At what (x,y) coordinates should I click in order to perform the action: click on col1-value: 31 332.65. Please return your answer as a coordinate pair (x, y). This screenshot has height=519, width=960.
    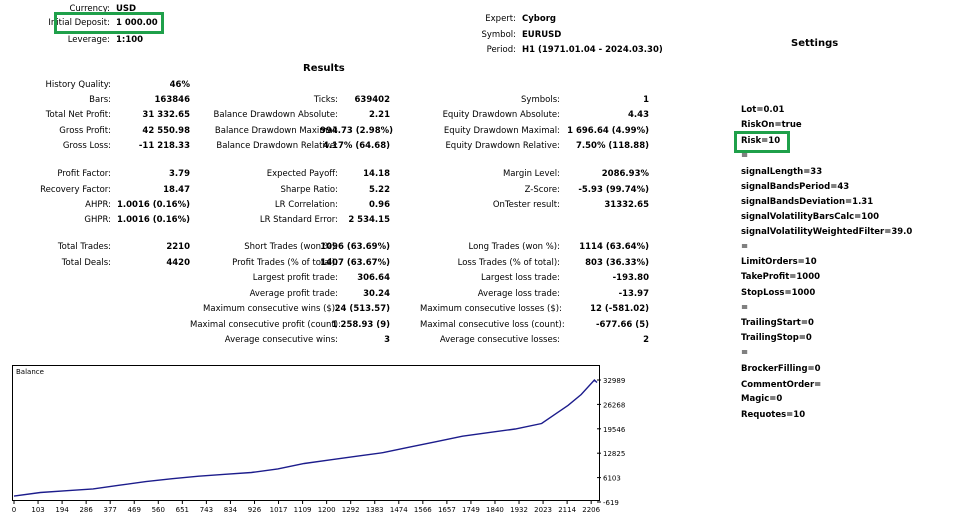
    Looking at the image, I should click on (166, 115).